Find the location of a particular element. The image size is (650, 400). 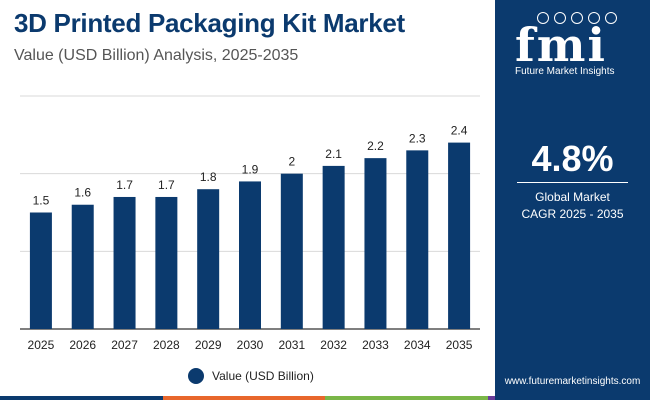

value-label-2032: 2.1 is located at coordinates (333, 154).